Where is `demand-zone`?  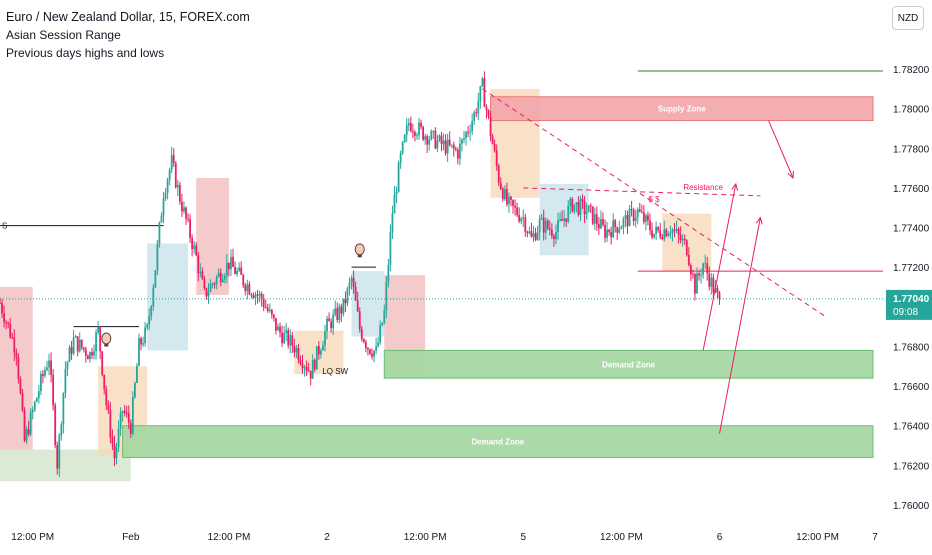
demand-zone is located at coordinates (628, 364).